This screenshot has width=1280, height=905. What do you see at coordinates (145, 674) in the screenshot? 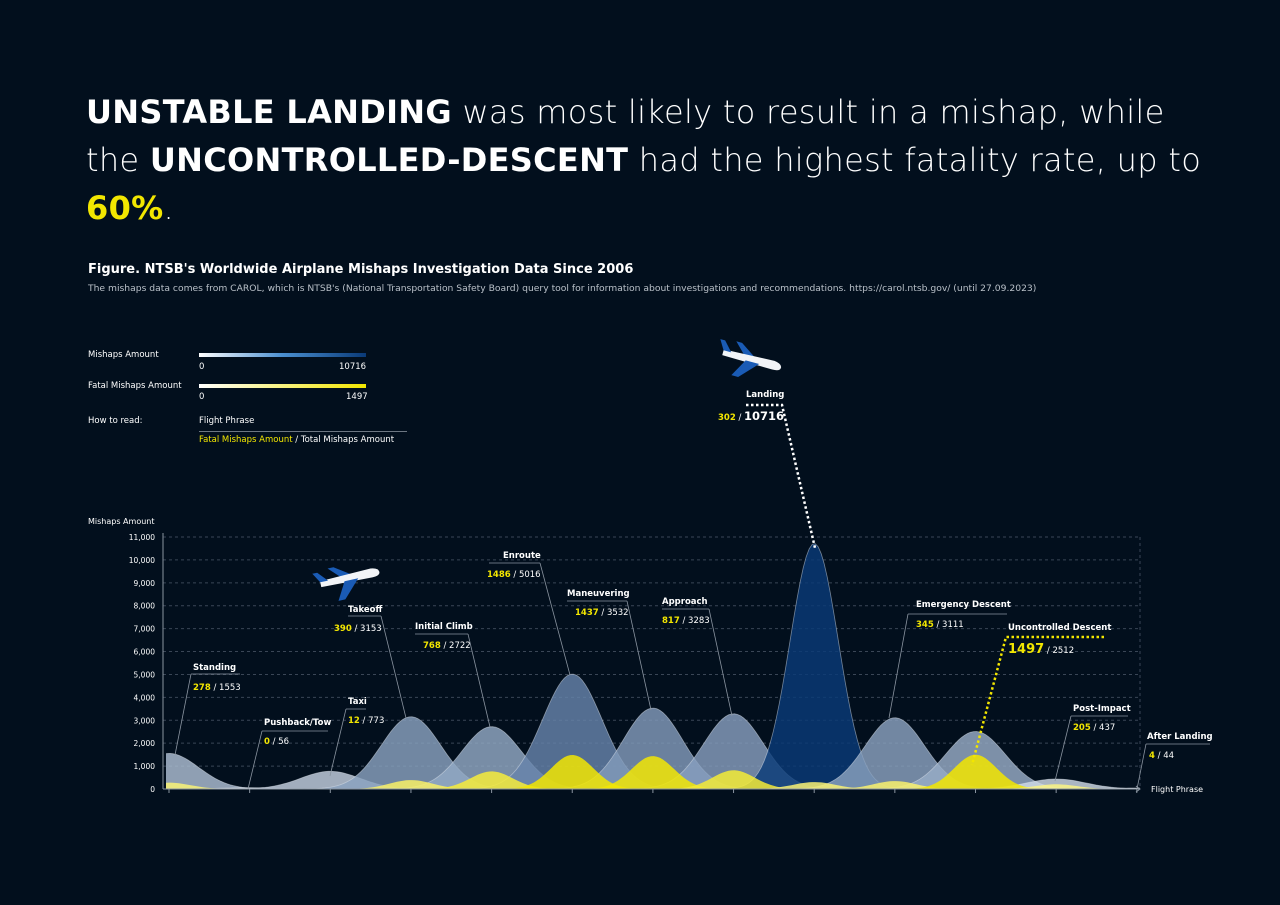
I see `y-tick-label: 5,000` at bounding box center [145, 674].